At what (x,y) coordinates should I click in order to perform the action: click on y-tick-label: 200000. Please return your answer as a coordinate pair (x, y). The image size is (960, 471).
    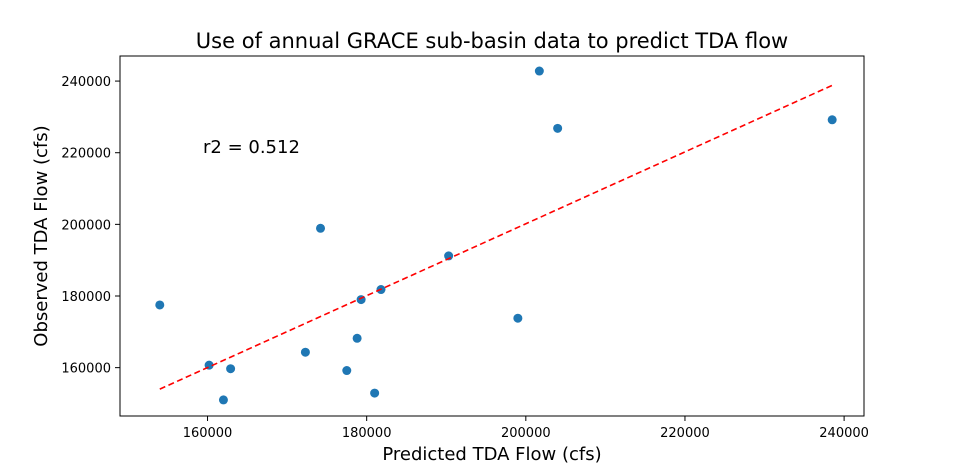
    Looking at the image, I should click on (86, 225).